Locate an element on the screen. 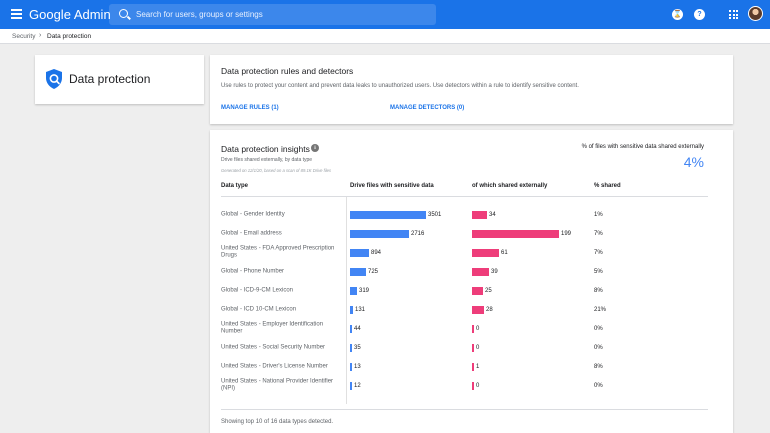 The width and height of the screenshot is (770, 433). page-header-card: Data protection is located at coordinates (119, 79).